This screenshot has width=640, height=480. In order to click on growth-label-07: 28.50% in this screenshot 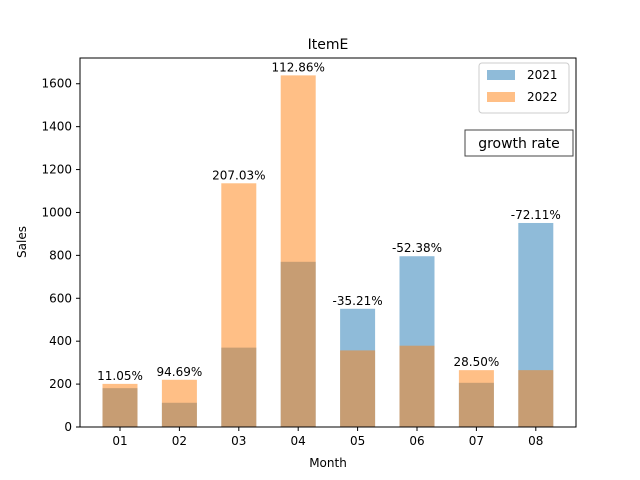, I will do `click(477, 362)`.